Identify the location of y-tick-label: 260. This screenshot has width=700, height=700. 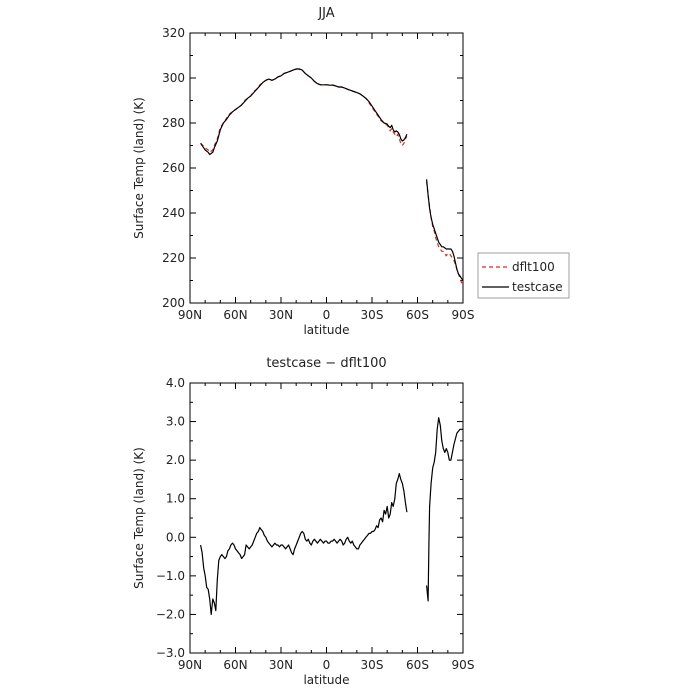
(173, 168).